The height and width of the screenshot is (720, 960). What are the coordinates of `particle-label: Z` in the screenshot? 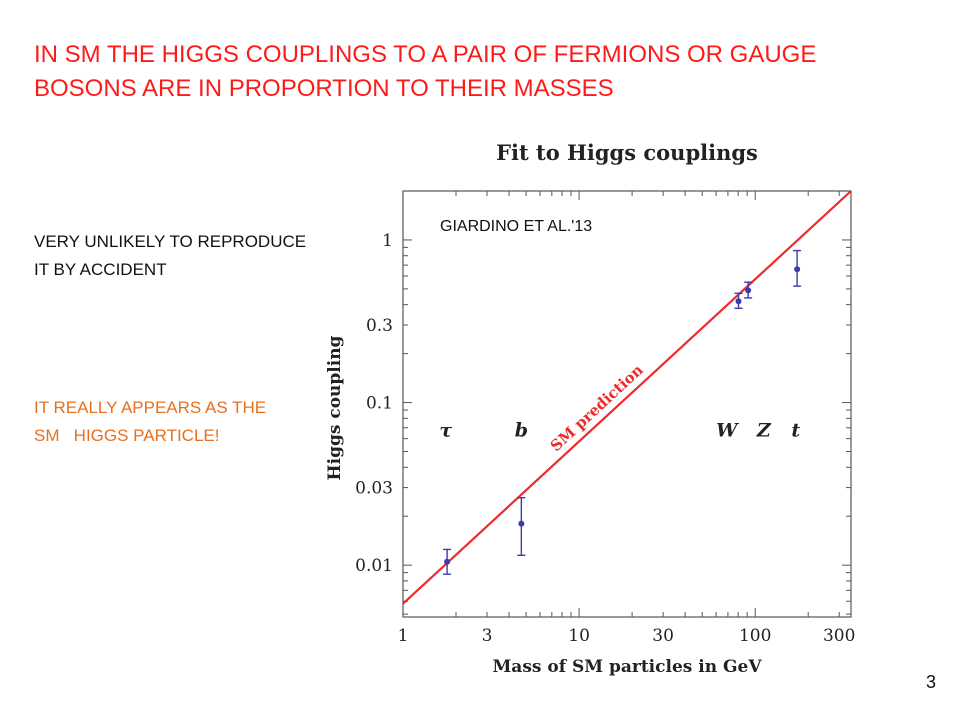 It's located at (764, 430).